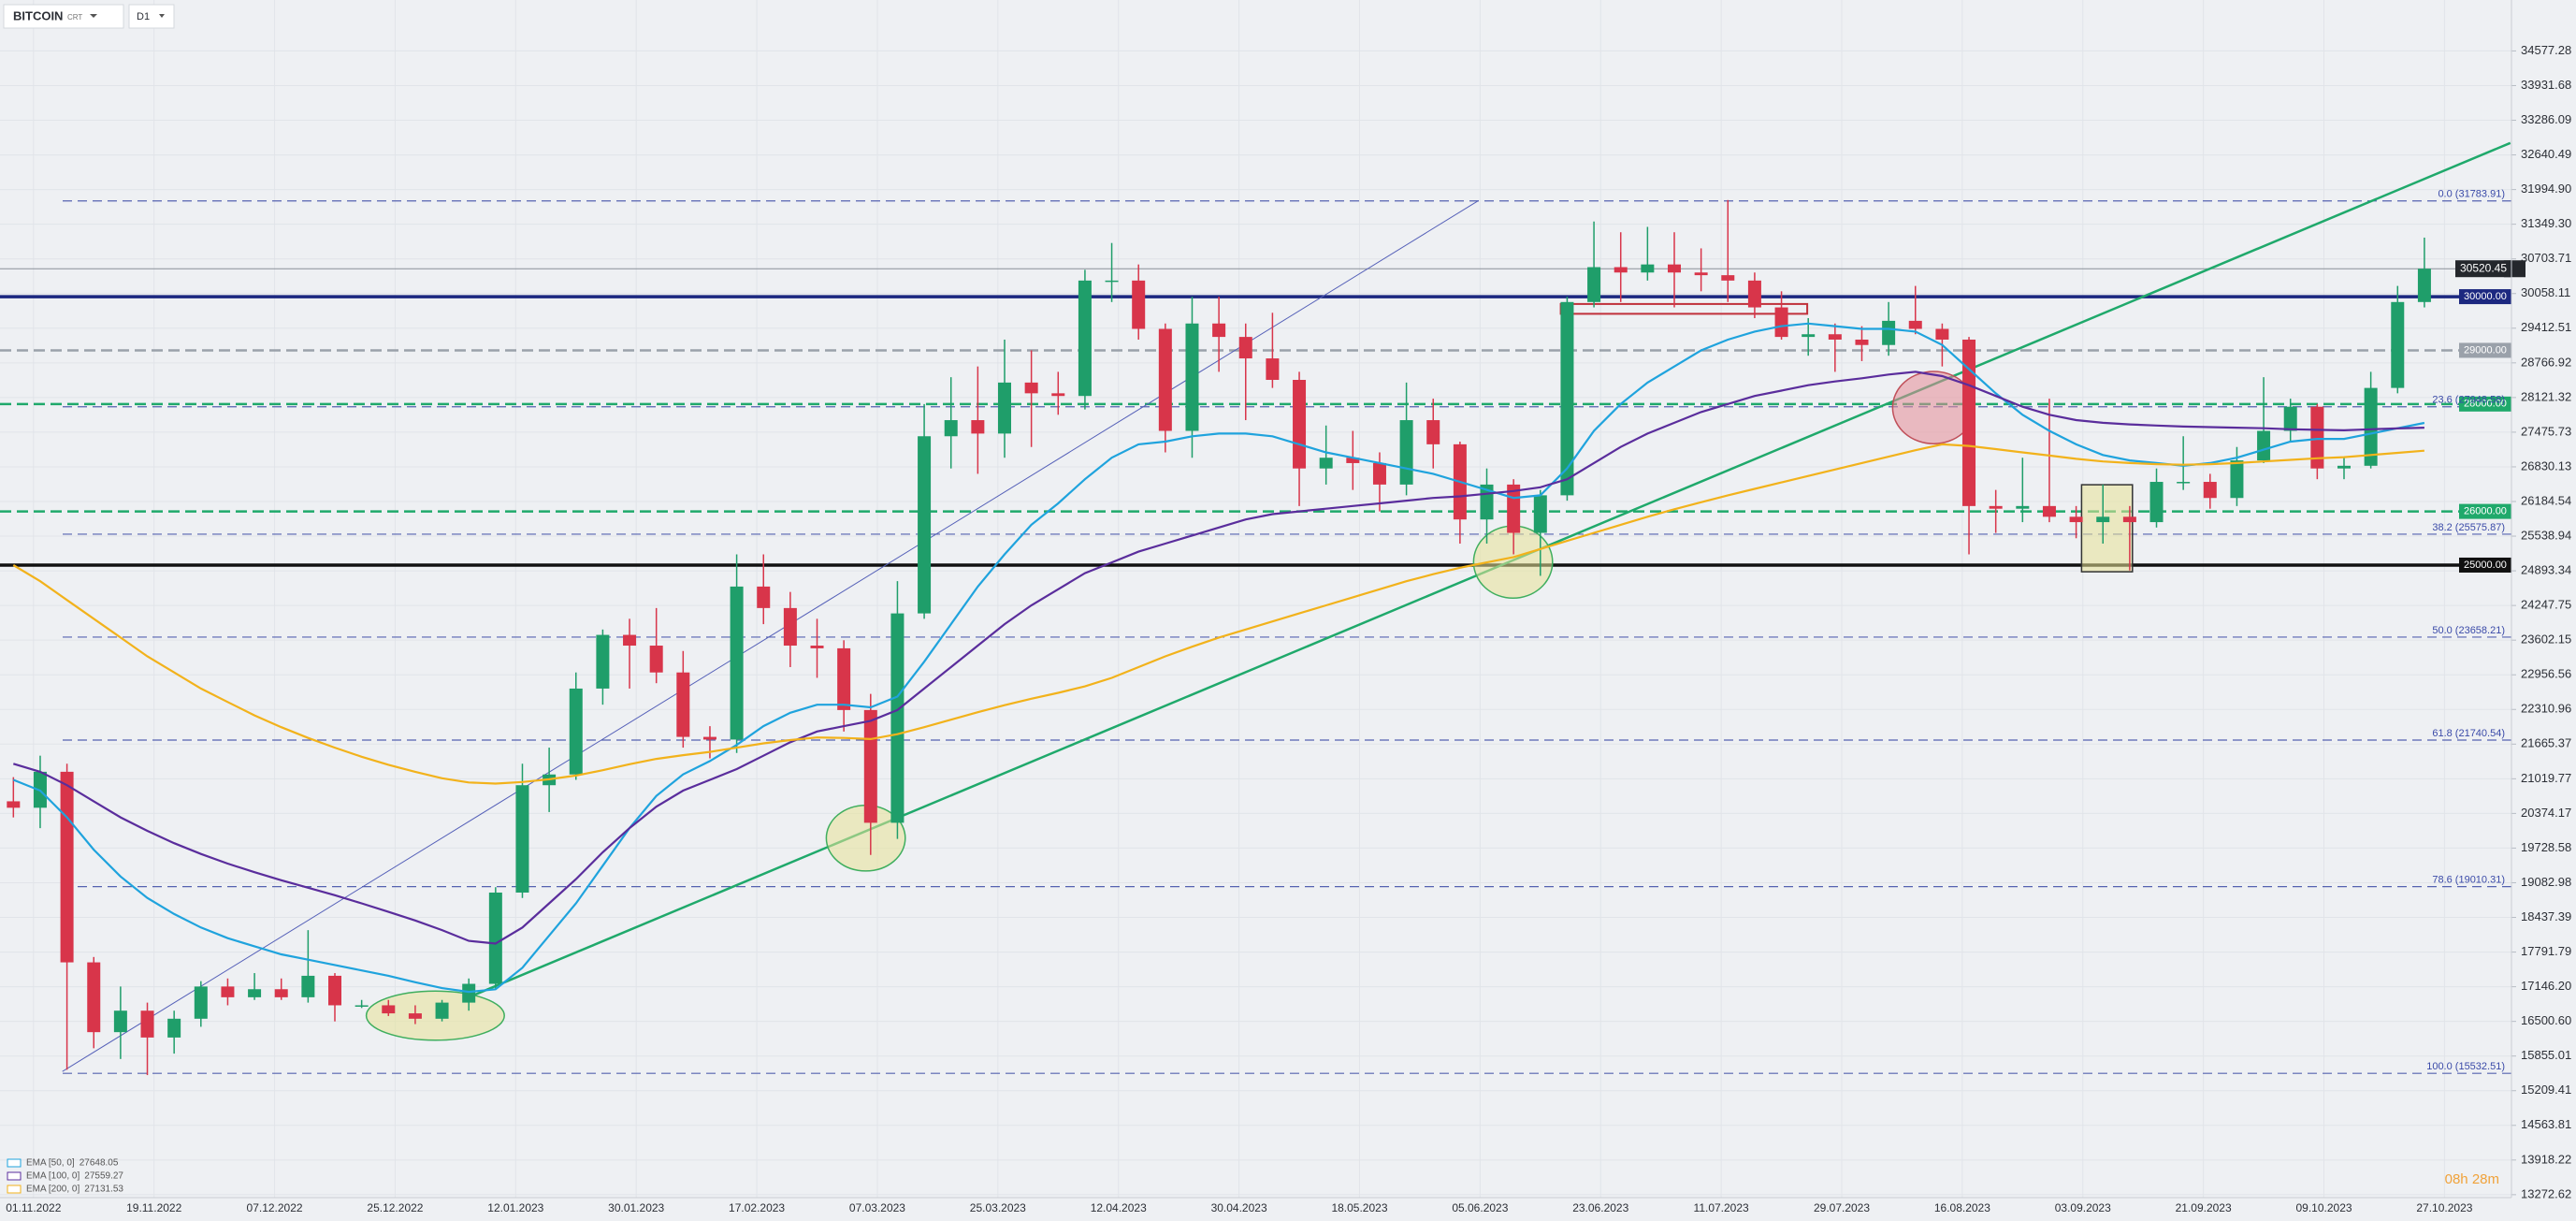 The width and height of the screenshot is (2576, 1221). I want to click on timeframe-selector: D1, so click(151, 16).